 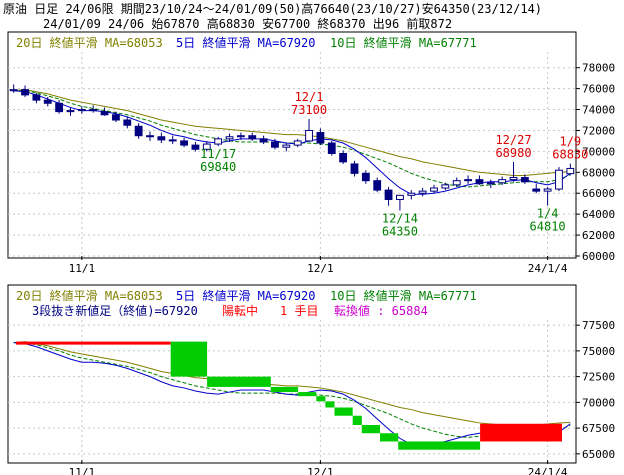 What do you see at coordinates (115, 310) in the screenshot?
I see `panel2-info-label: 3段抜き新値足（終値)=67920` at bounding box center [115, 310].